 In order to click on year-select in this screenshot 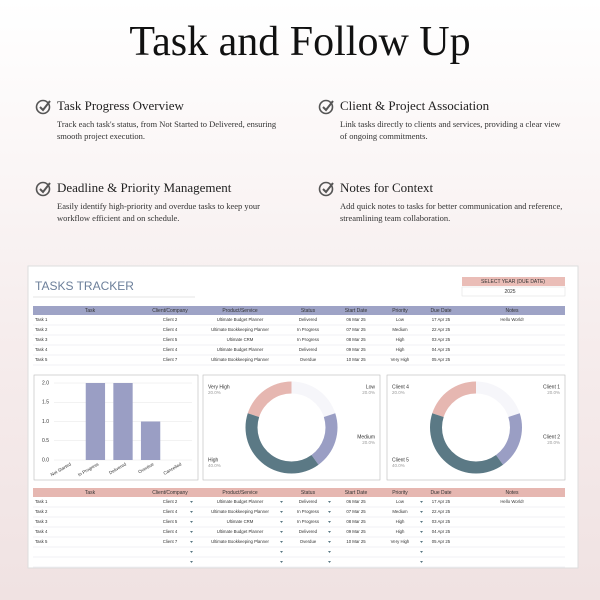, I will do `click(513, 291)`.